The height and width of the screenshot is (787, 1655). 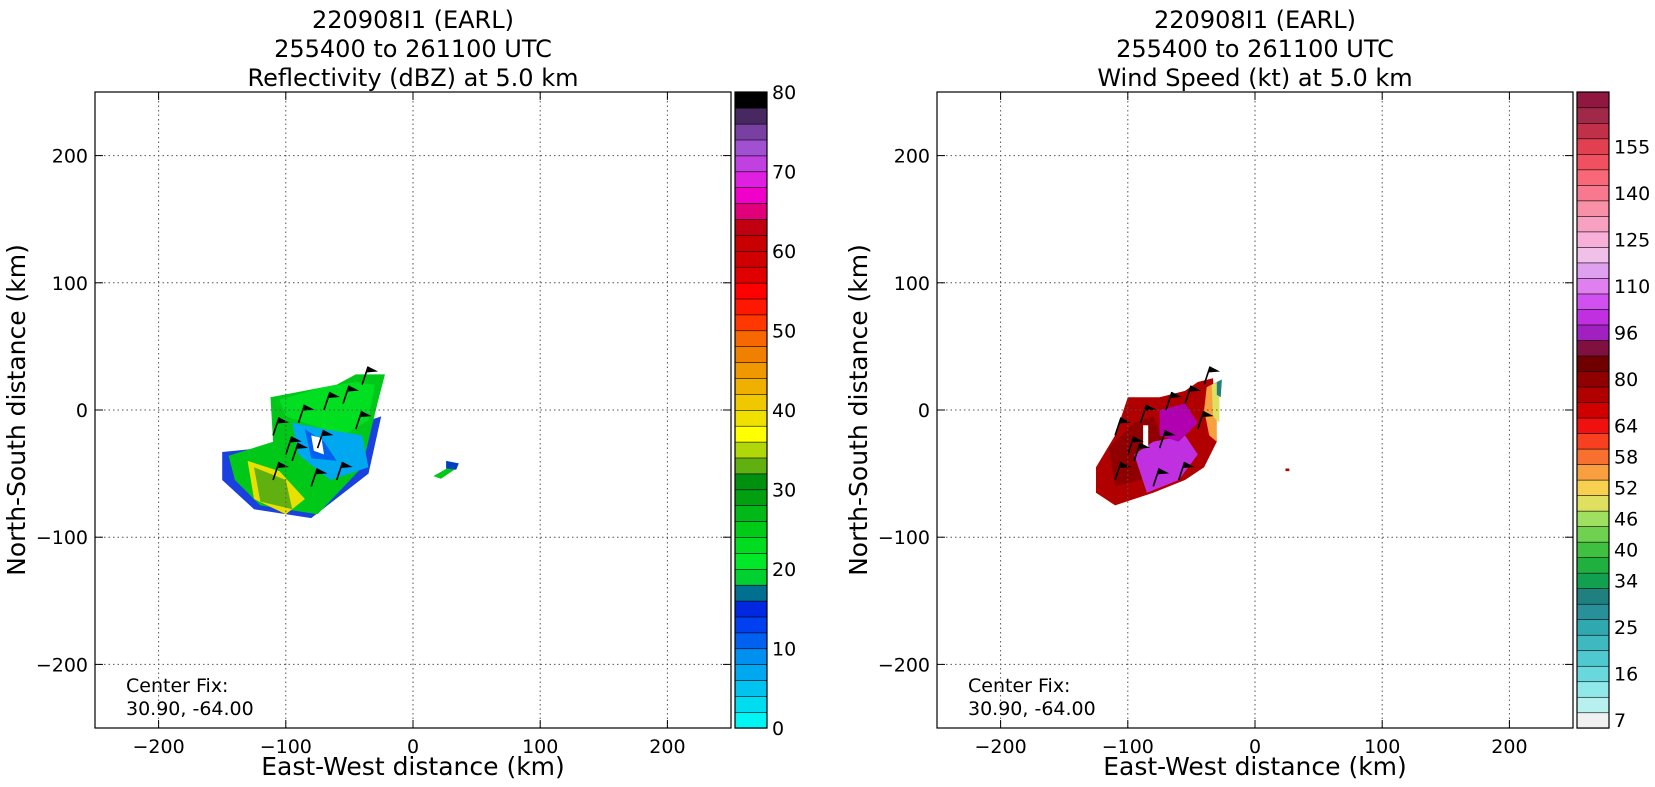 What do you see at coordinates (858, 410) in the screenshot?
I see `y-axis-label: North-South distance (km)` at bounding box center [858, 410].